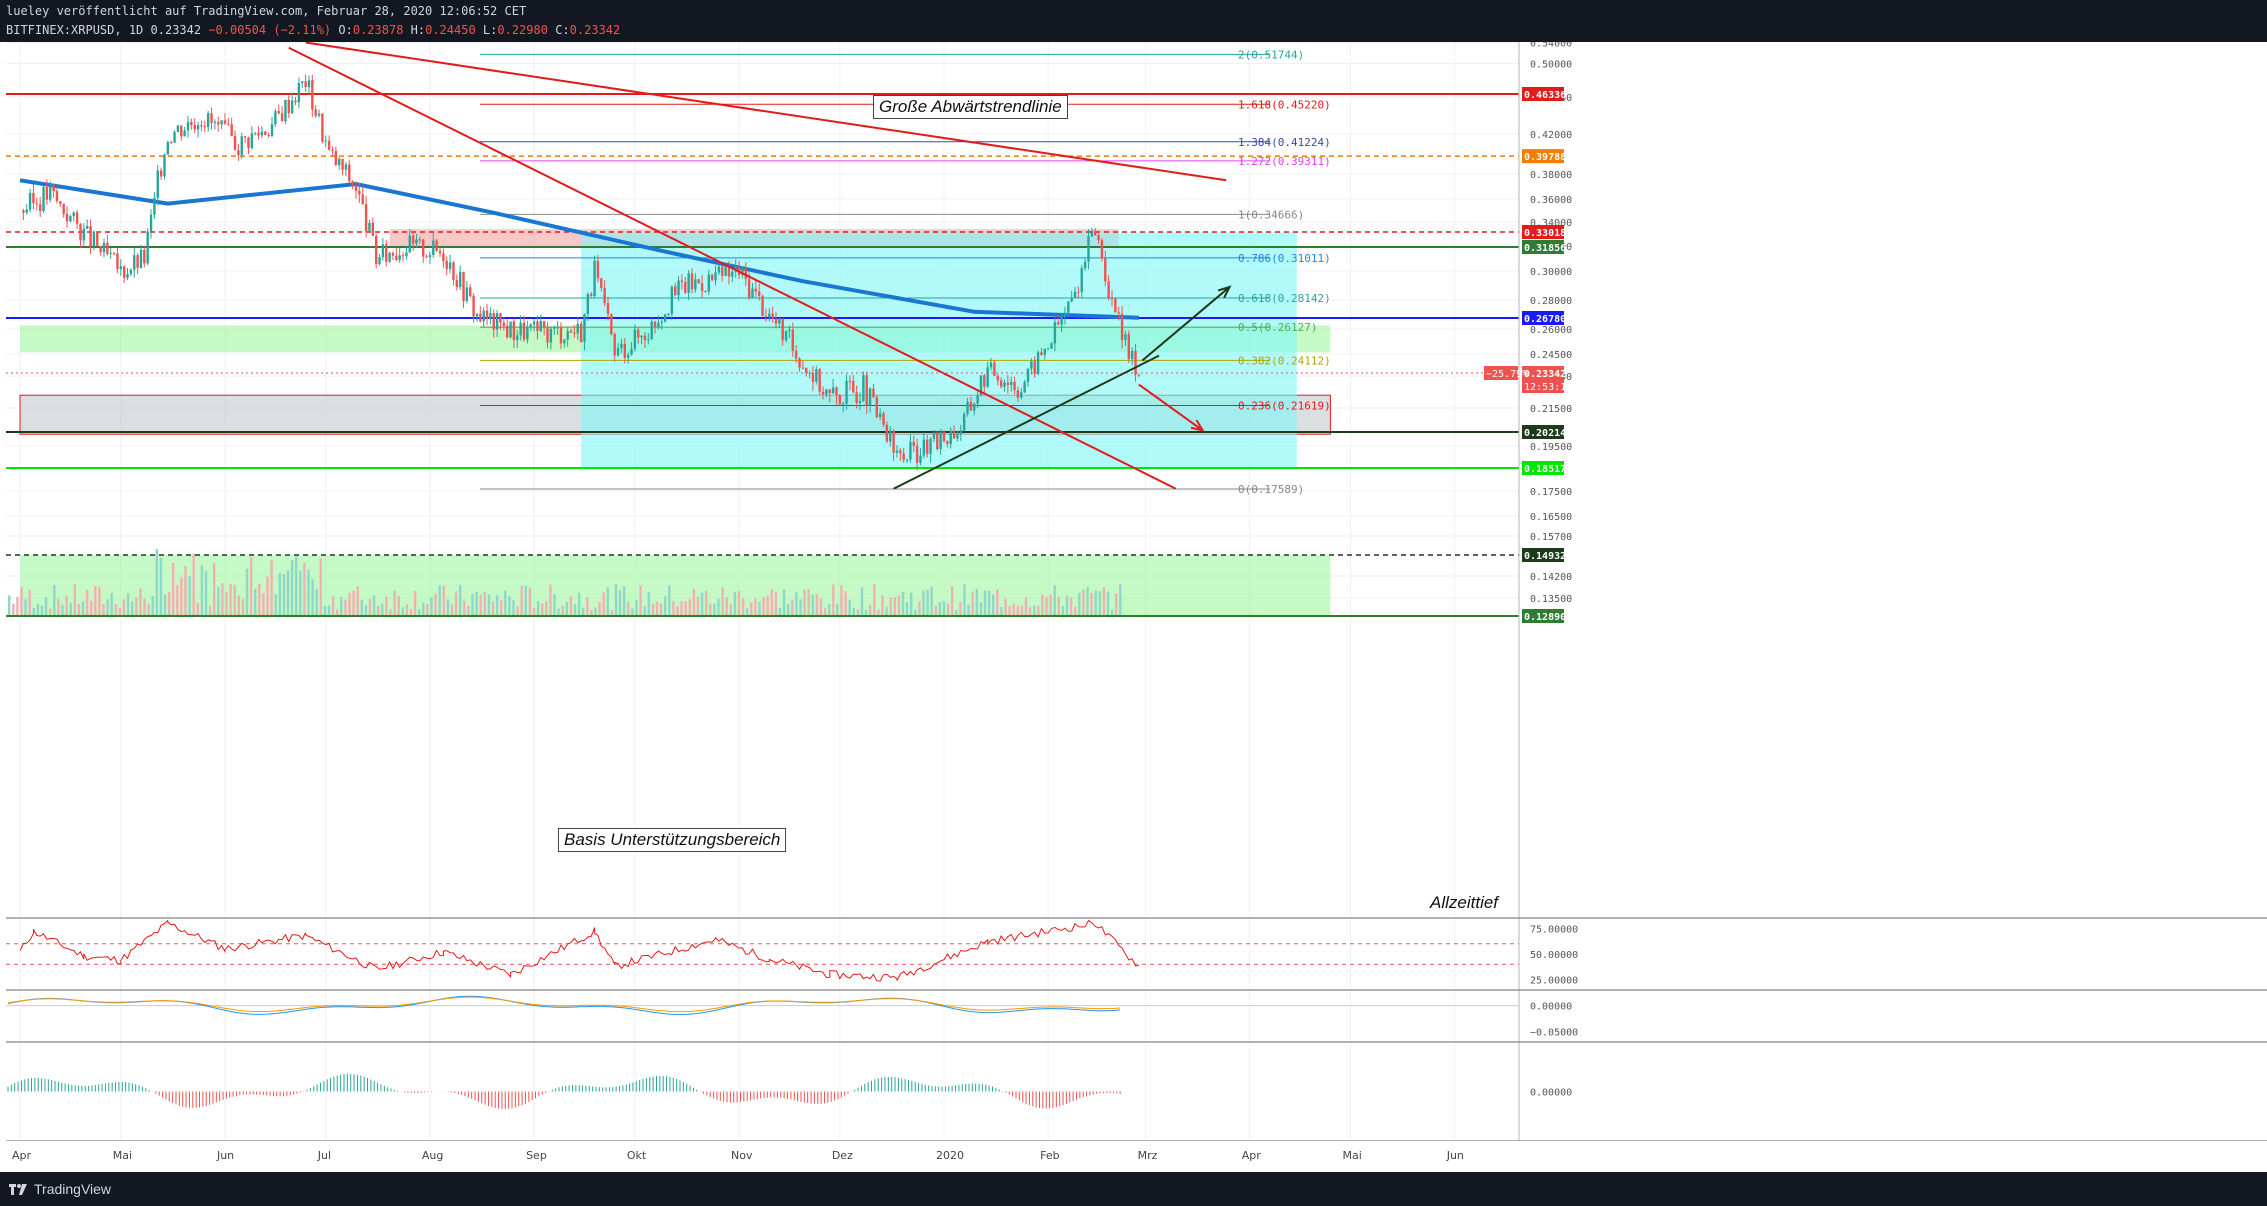 The height and width of the screenshot is (1206, 2267). What do you see at coordinates (75, 30) in the screenshot?
I see `symbol-label: BITFINEX:XRPUSD, 1D` at bounding box center [75, 30].